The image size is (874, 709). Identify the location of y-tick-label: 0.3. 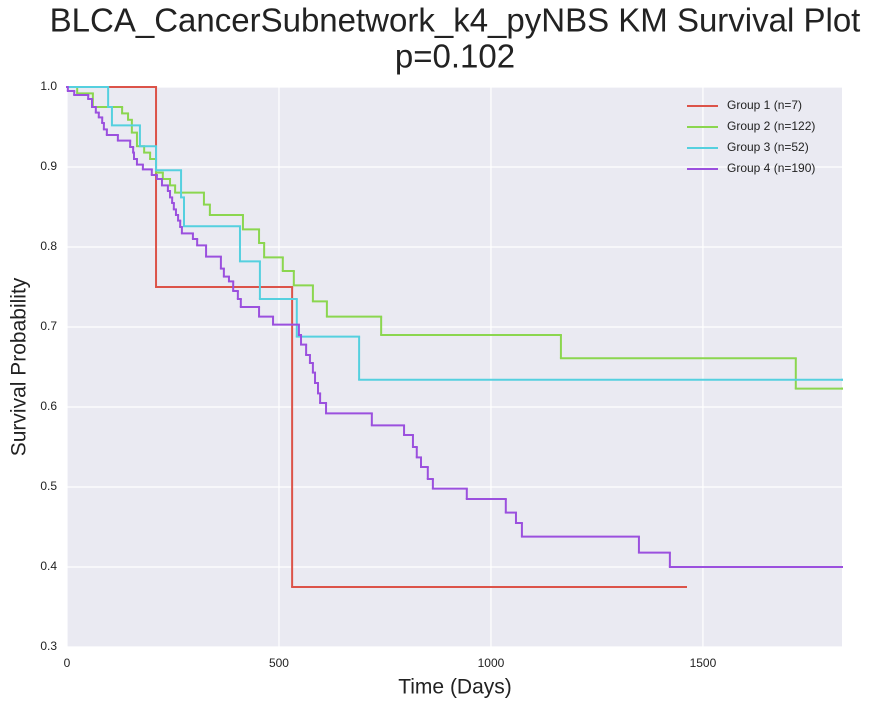
(48, 646).